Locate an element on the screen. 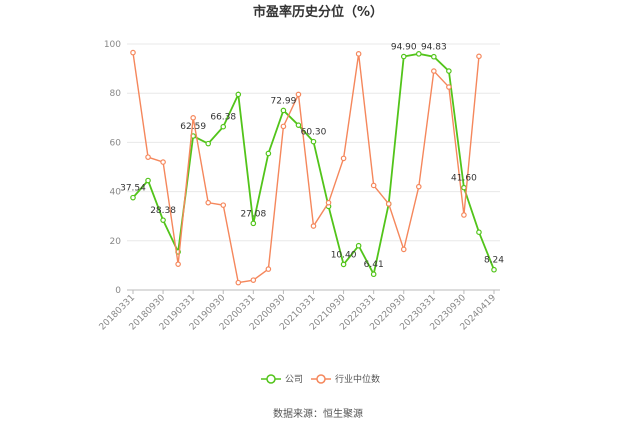 This screenshot has height=431, width=637. data-label: 94.90 is located at coordinates (404, 48).